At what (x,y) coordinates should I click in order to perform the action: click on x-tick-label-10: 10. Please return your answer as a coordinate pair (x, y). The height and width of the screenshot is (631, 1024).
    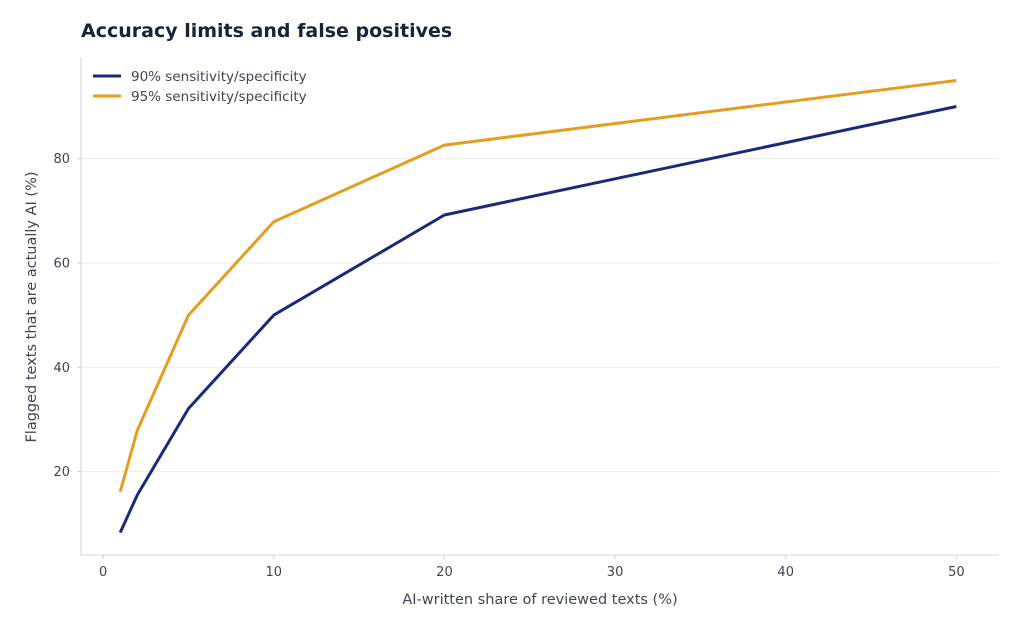
    Looking at the image, I should click on (274, 572).